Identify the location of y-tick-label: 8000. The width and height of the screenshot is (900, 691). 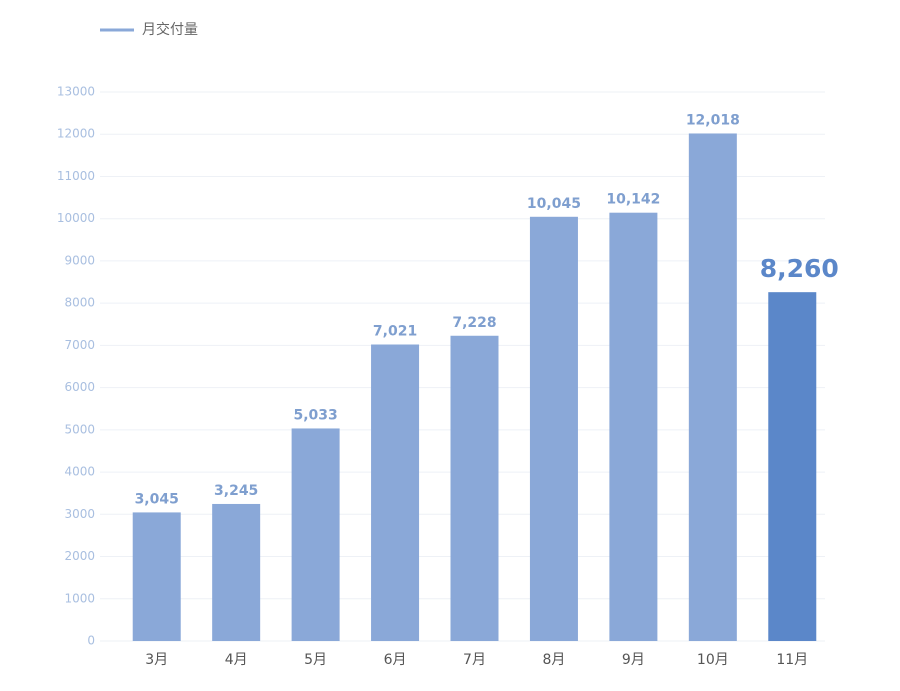
(79, 303).